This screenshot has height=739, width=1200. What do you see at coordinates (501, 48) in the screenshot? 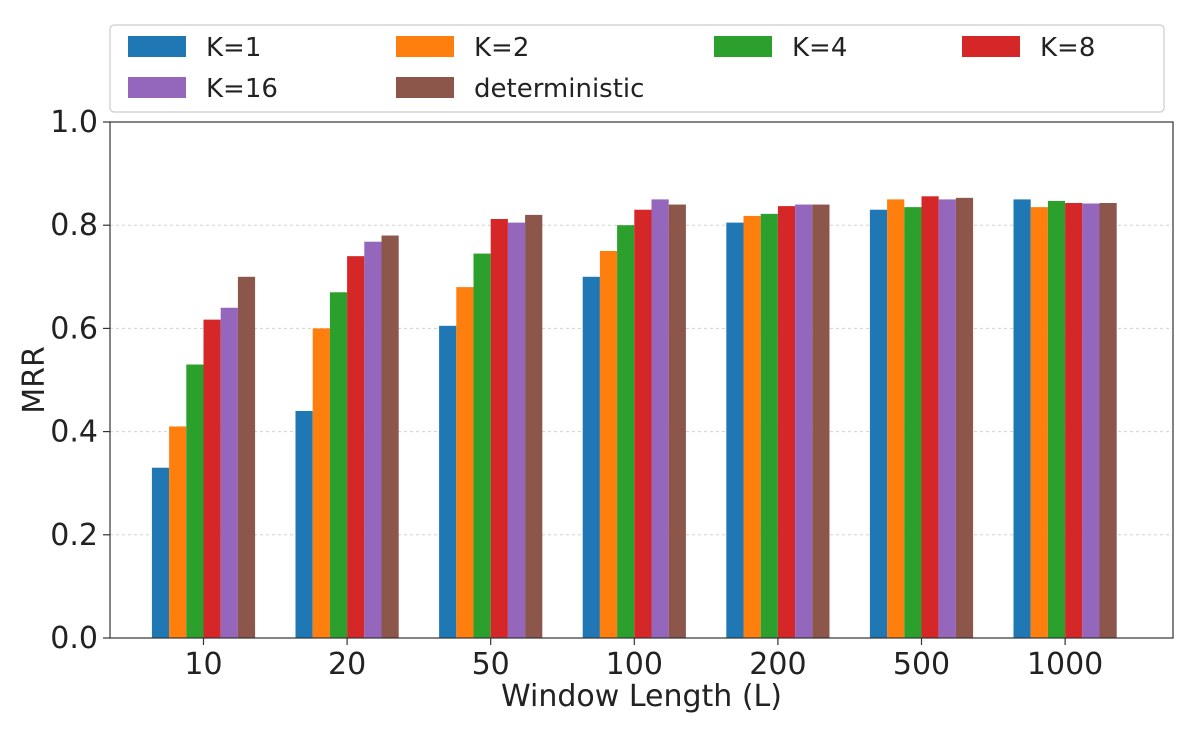
I see `legend-label: K=2` at bounding box center [501, 48].